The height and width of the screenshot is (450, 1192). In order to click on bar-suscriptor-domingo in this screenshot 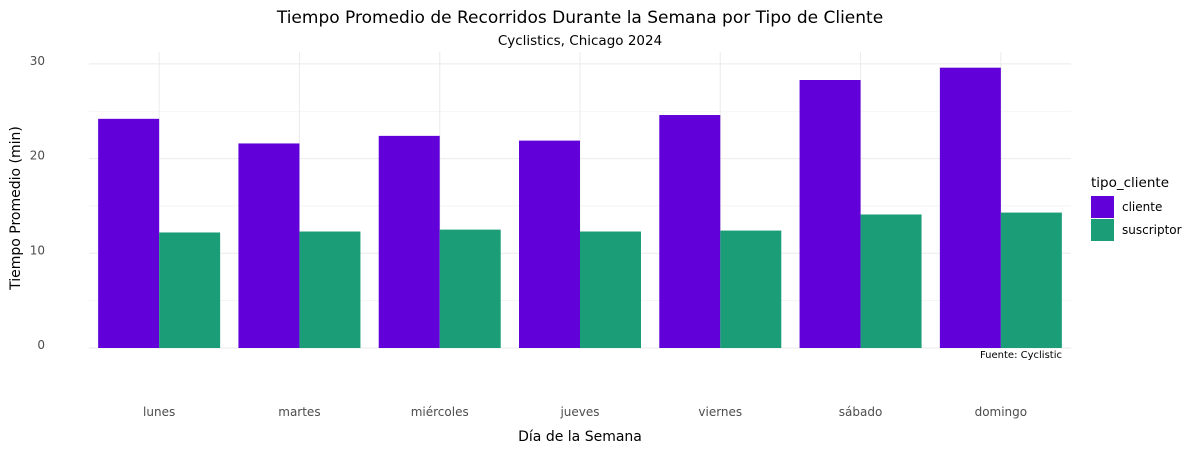, I will do `click(1031, 280)`.